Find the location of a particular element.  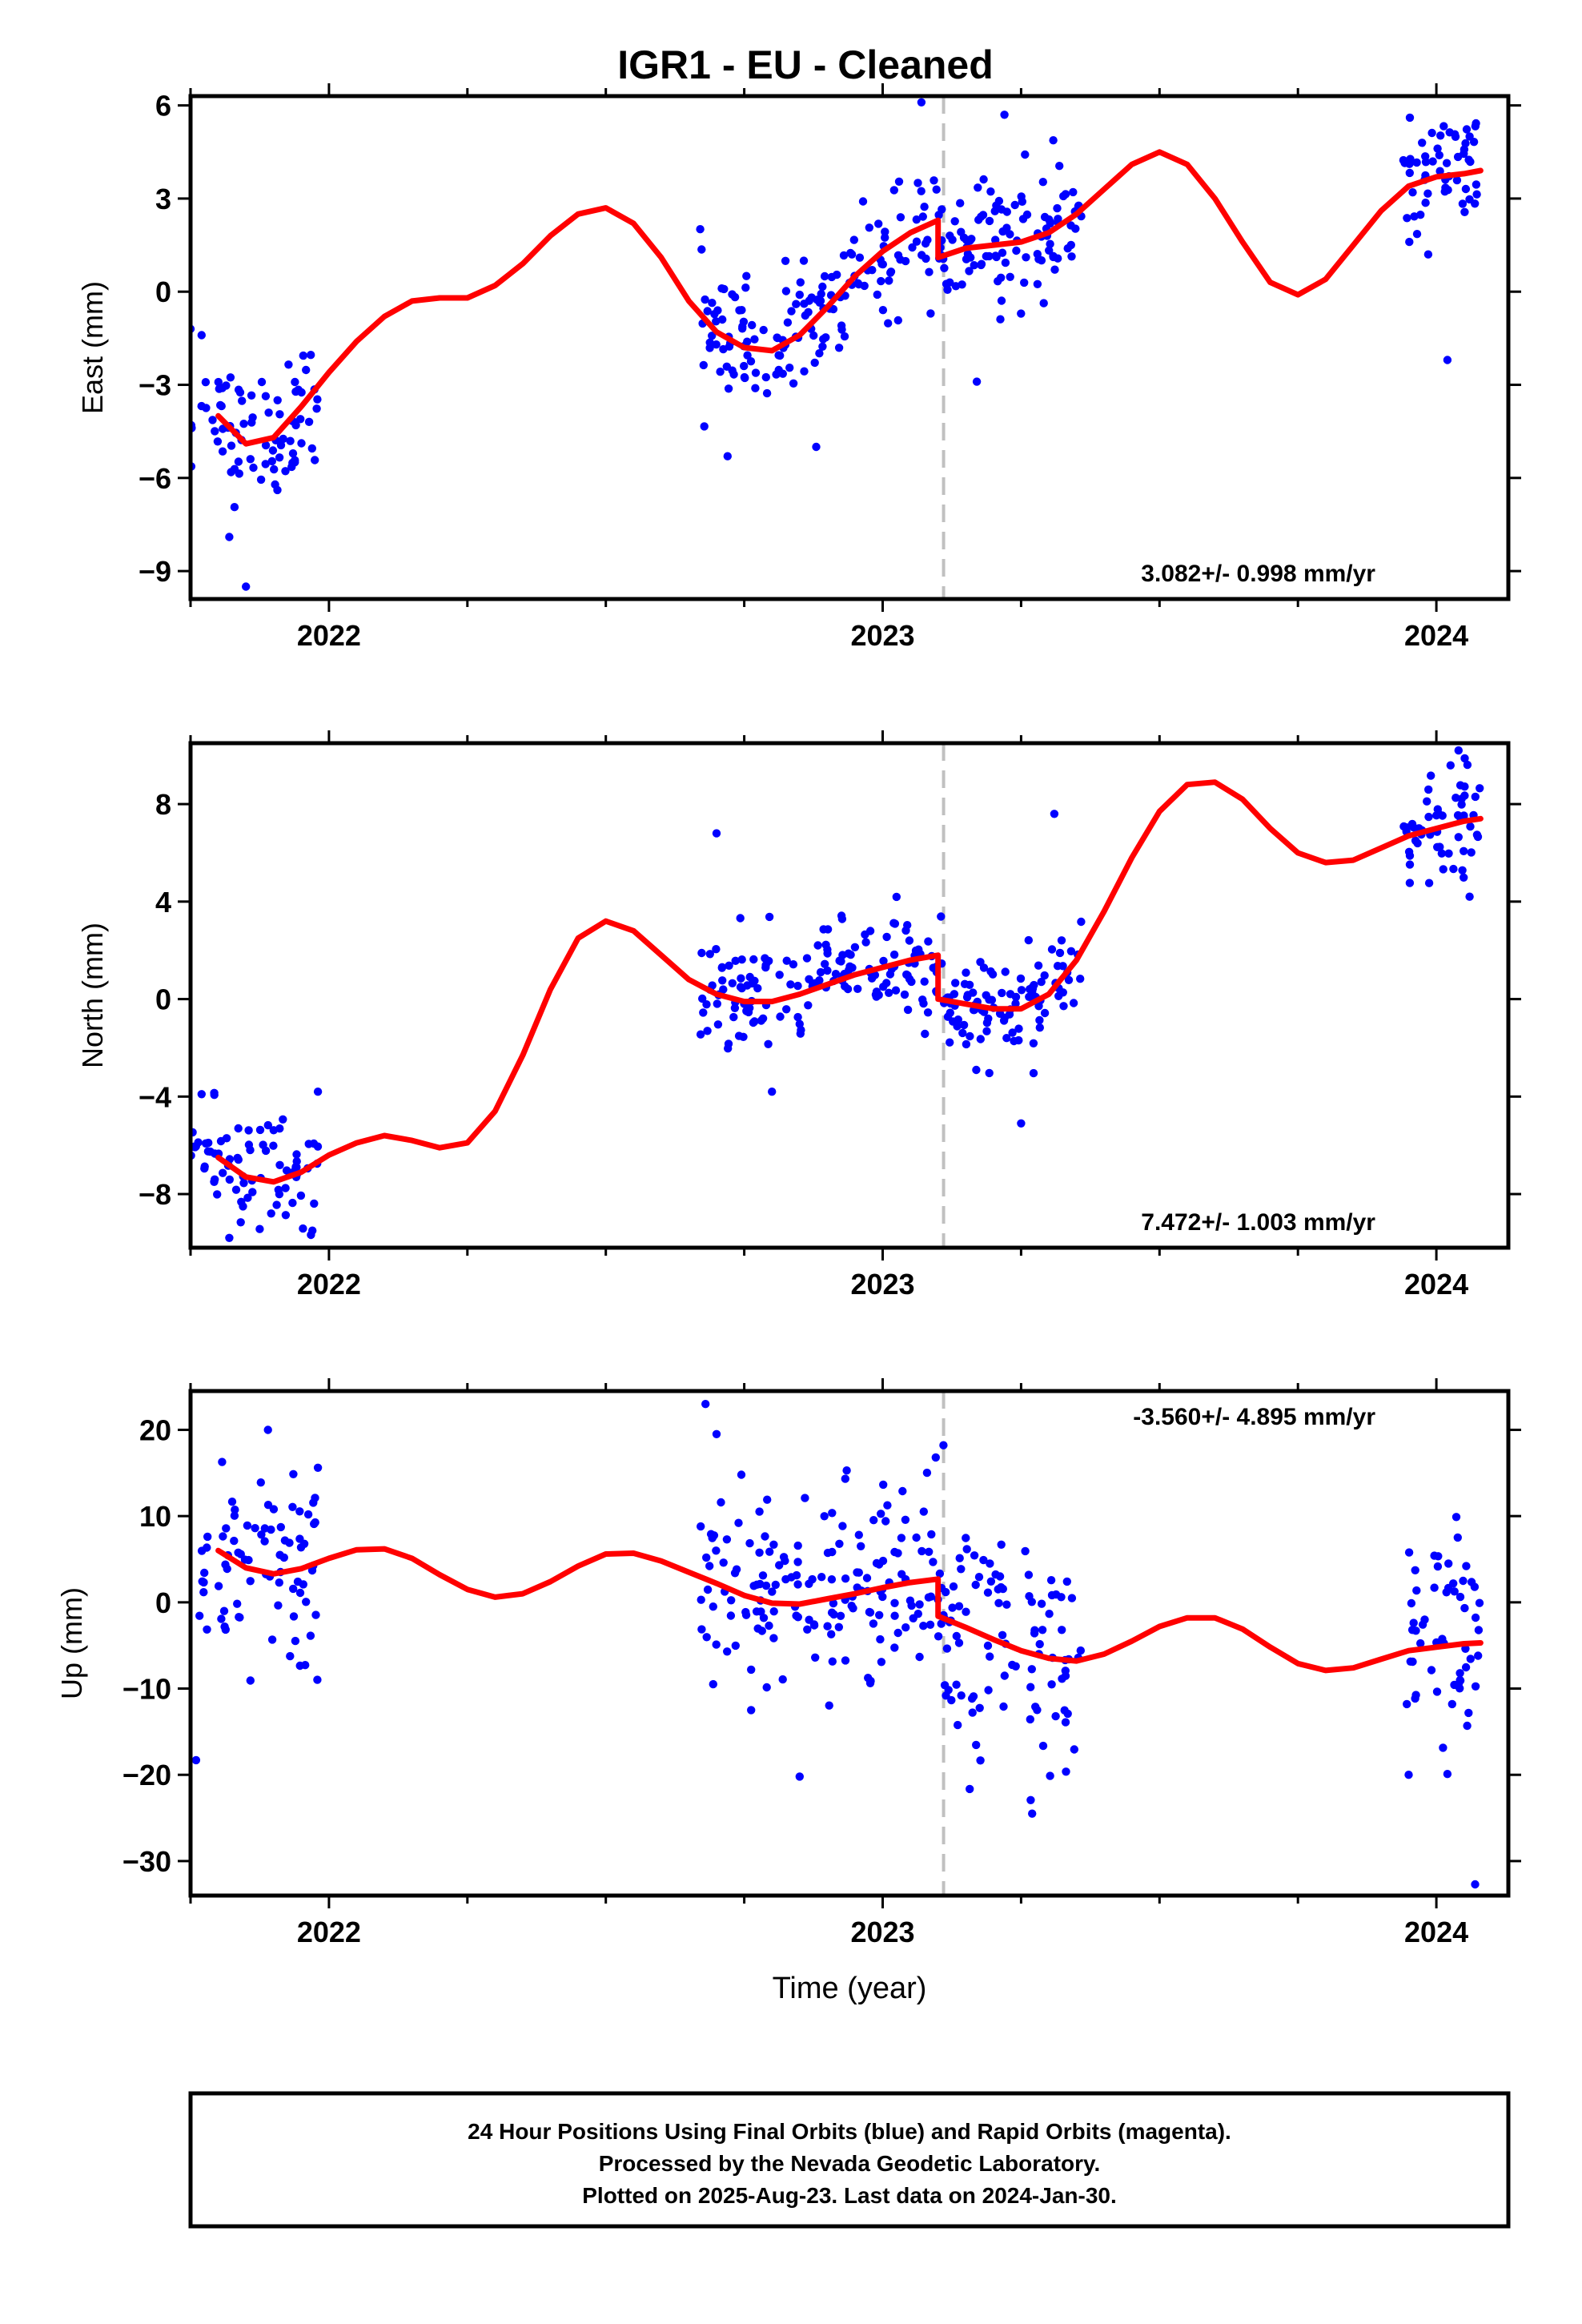

model-line-north is located at coordinates (849, 982).